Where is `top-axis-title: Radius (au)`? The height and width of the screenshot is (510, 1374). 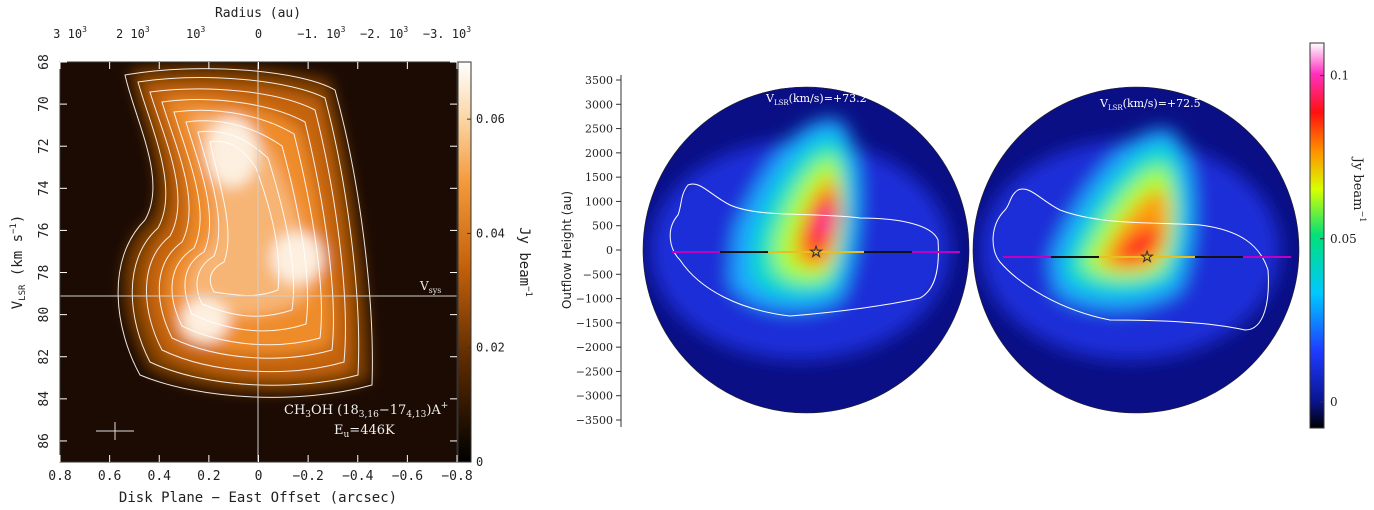 top-axis-title: Radius (au) is located at coordinates (258, 13).